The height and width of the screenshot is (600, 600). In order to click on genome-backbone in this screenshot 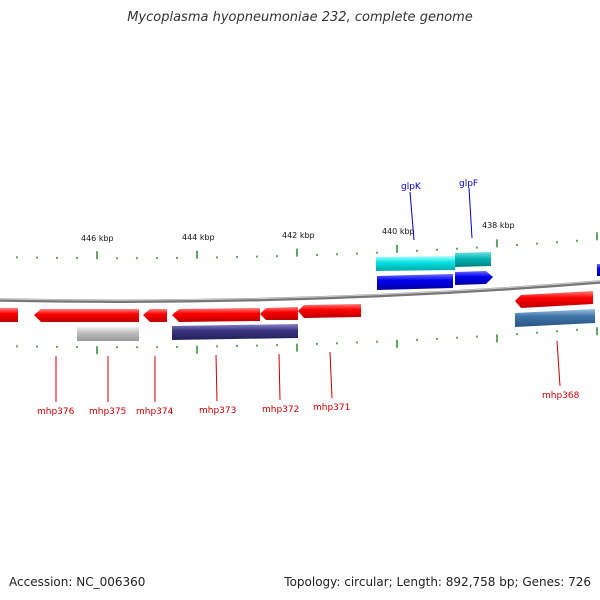, I will do `click(300, 291)`.